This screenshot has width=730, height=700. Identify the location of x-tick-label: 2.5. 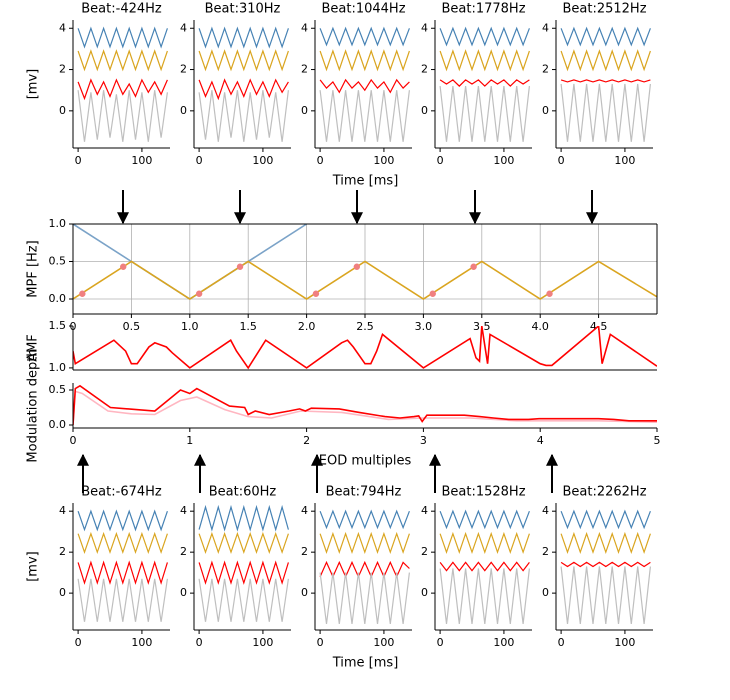
(365, 326).